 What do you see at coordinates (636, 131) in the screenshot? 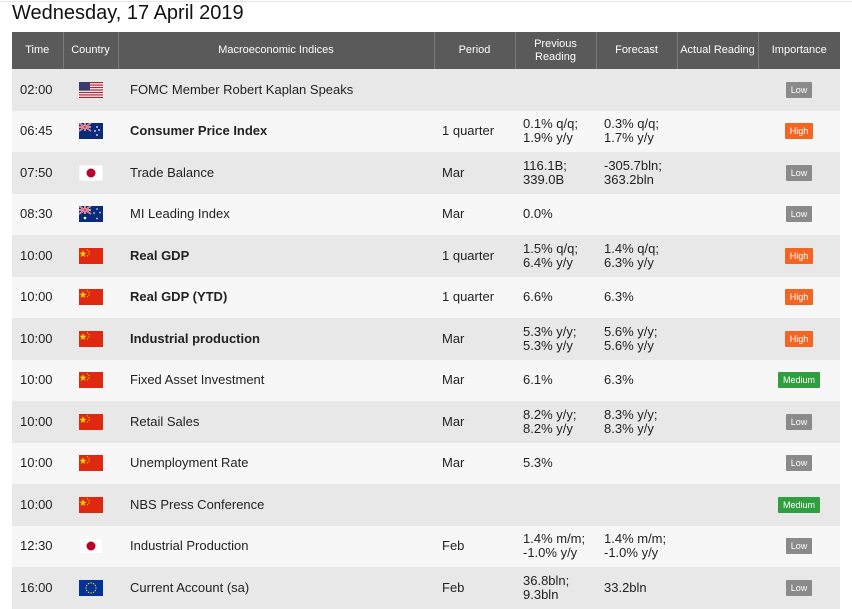
I see `forecast-cell: 0.3% q/q; 1.7% y/y` at bounding box center [636, 131].